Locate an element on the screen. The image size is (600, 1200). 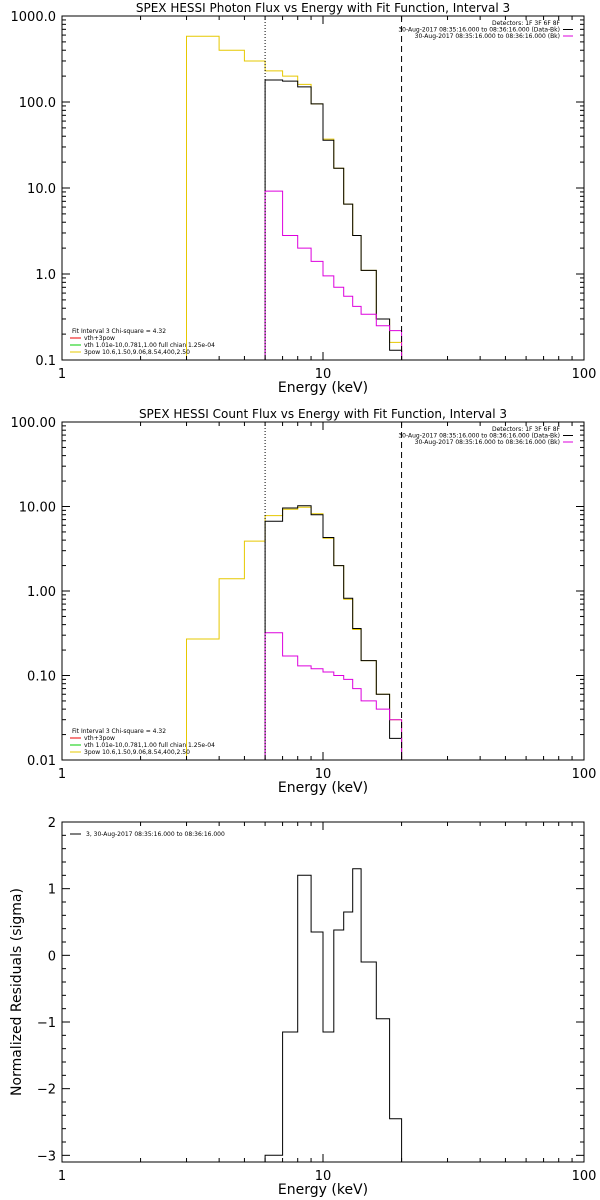
y-tick-label: 1.0 is located at coordinates (45, 275).